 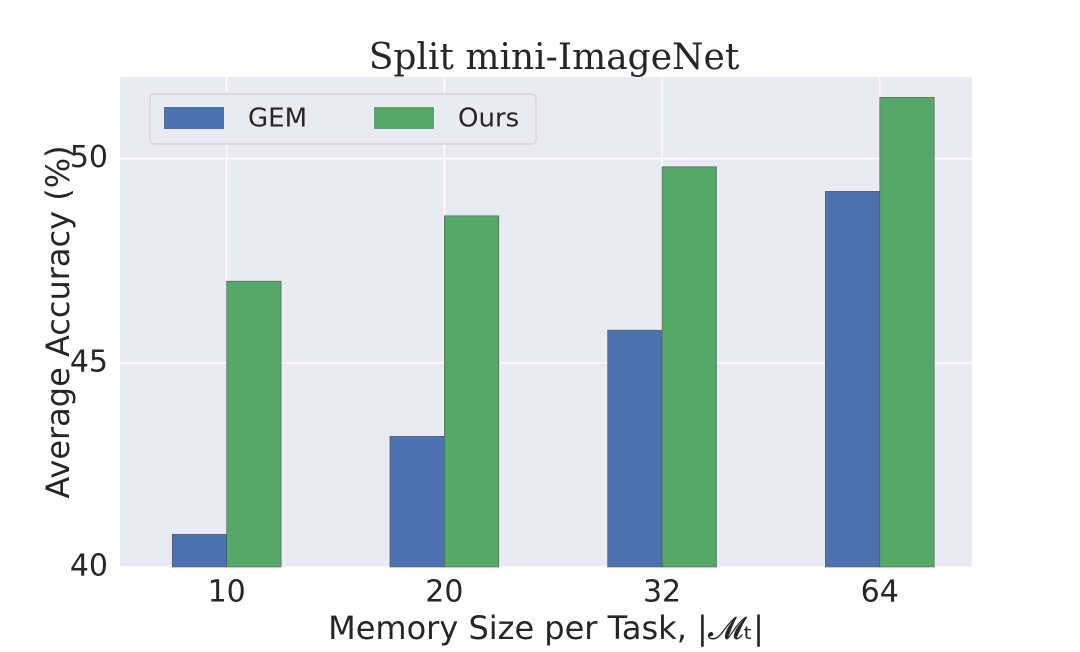 I want to click on legend-label: Ours, so click(x=488, y=119).